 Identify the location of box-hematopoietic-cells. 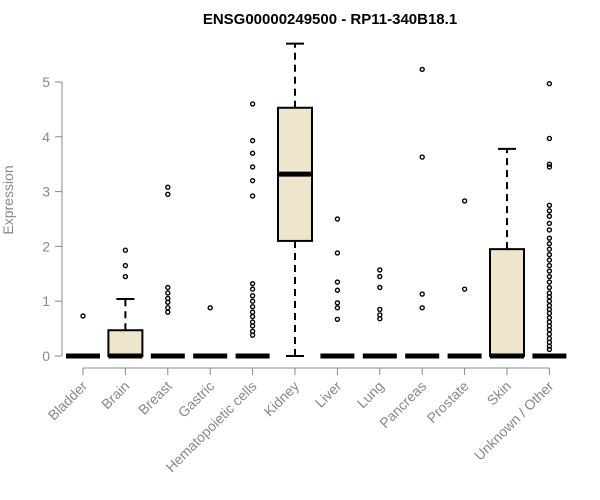
(252, 230).